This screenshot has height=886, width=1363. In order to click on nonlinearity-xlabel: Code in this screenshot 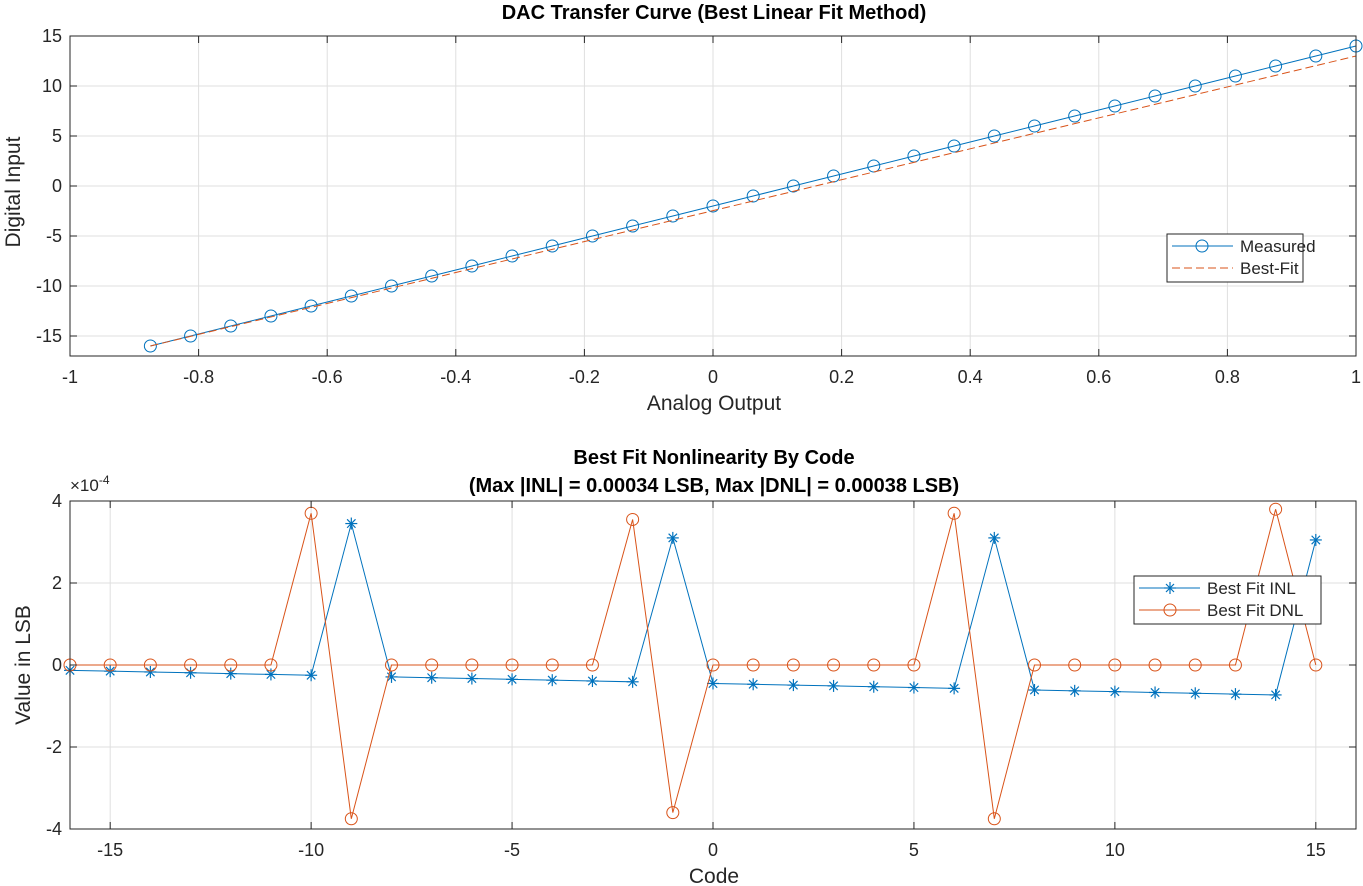, I will do `click(714, 875)`.